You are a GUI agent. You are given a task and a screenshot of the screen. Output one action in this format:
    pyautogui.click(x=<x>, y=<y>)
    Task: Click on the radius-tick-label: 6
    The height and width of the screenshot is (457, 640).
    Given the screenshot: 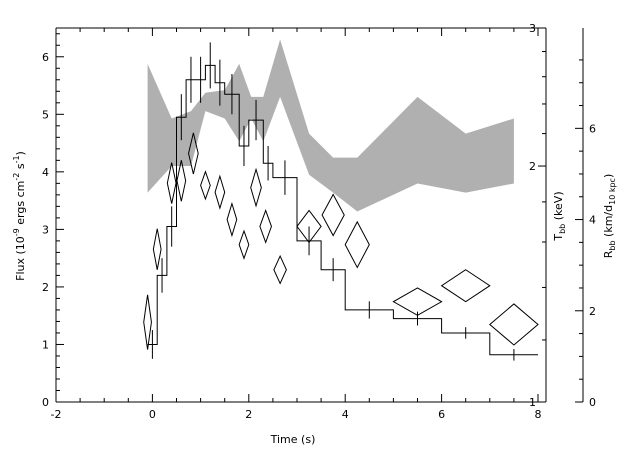 What is the action you would take?
    pyautogui.click(x=592, y=128)
    